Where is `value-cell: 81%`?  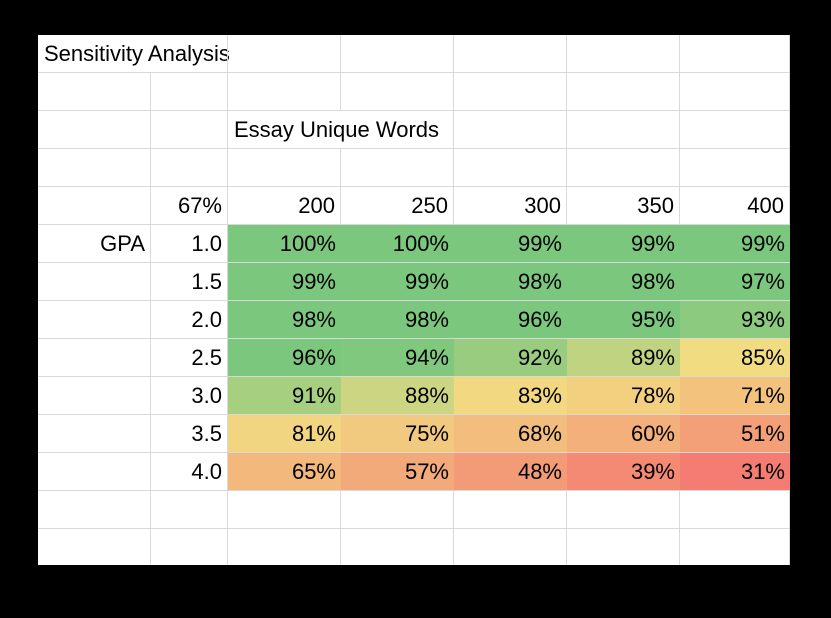
value-cell: 81% is located at coordinates (284, 433).